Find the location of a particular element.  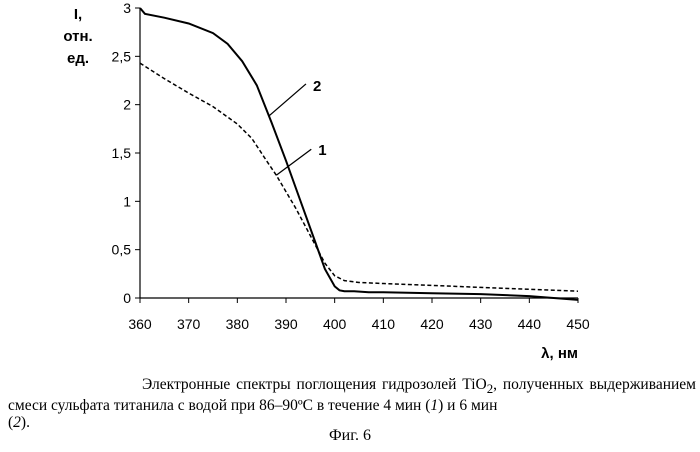

x-tick-label: 420 is located at coordinates (432, 324).